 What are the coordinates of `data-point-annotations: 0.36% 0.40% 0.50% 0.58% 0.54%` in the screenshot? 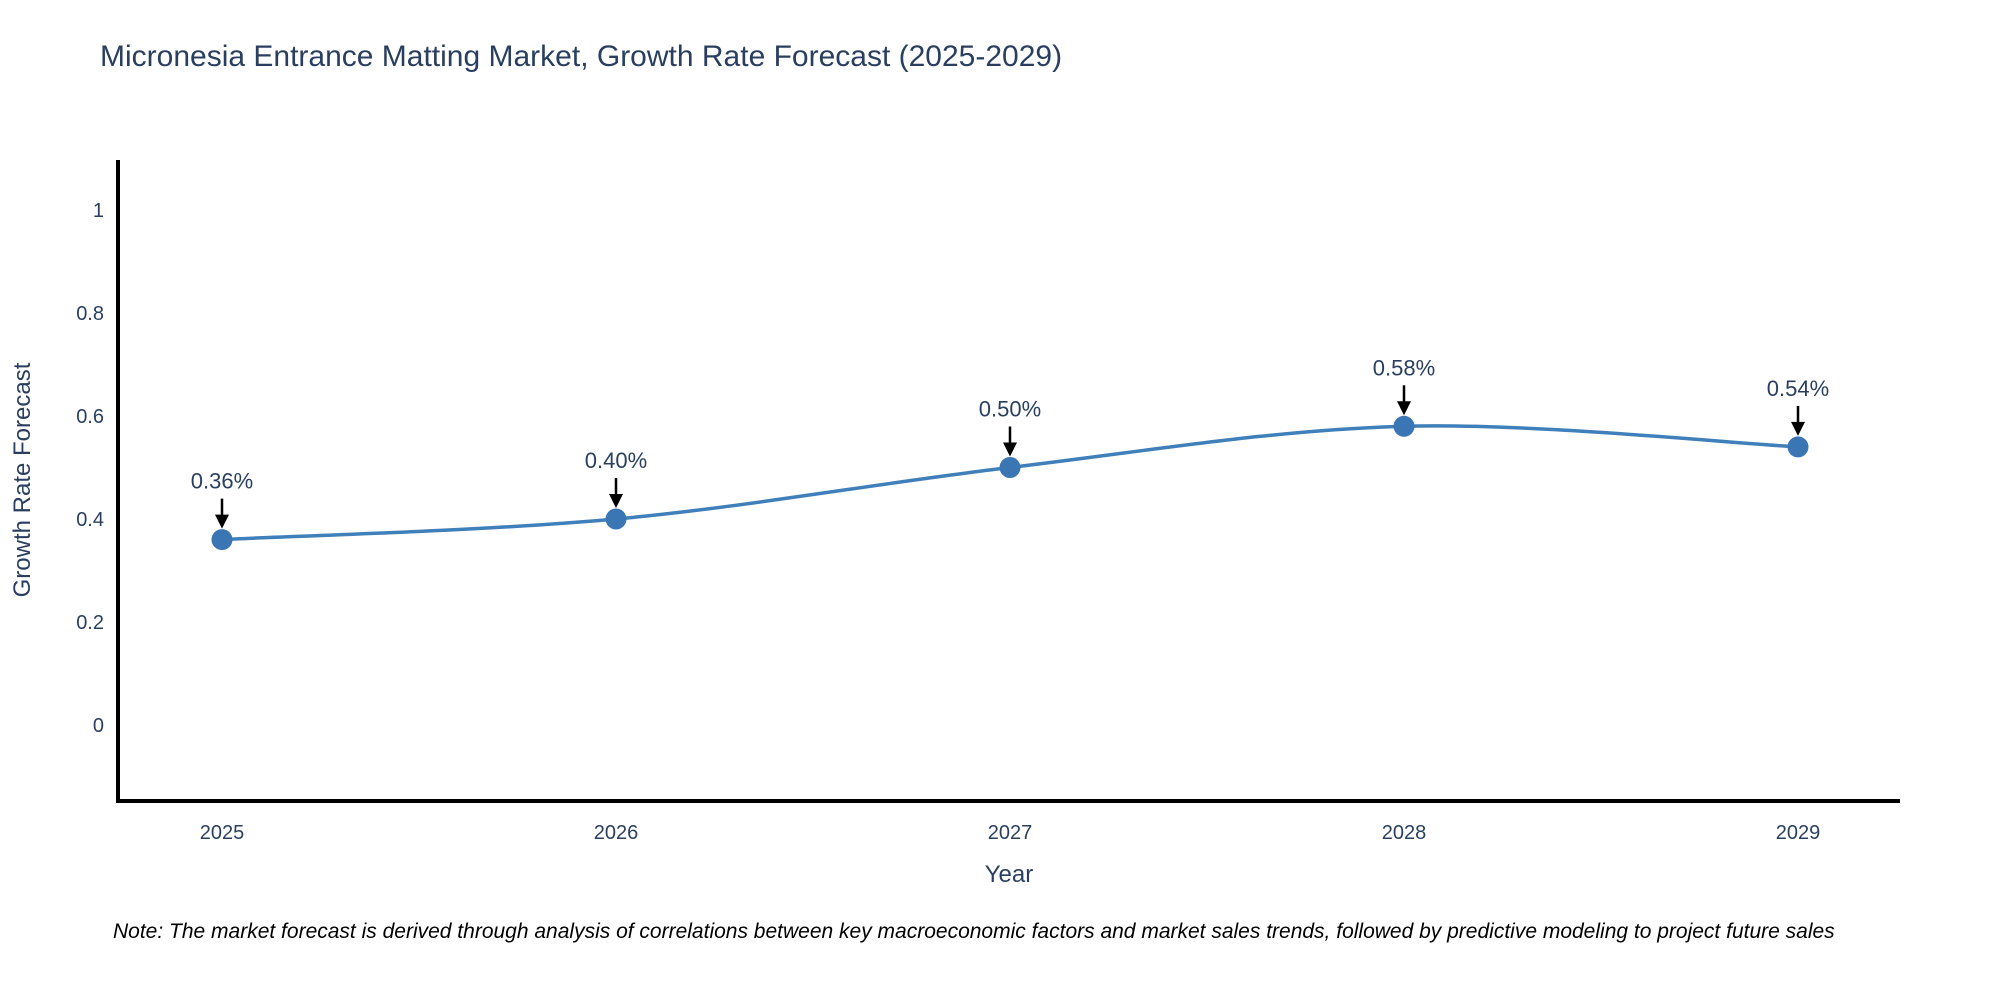 It's located at (1010, 442).